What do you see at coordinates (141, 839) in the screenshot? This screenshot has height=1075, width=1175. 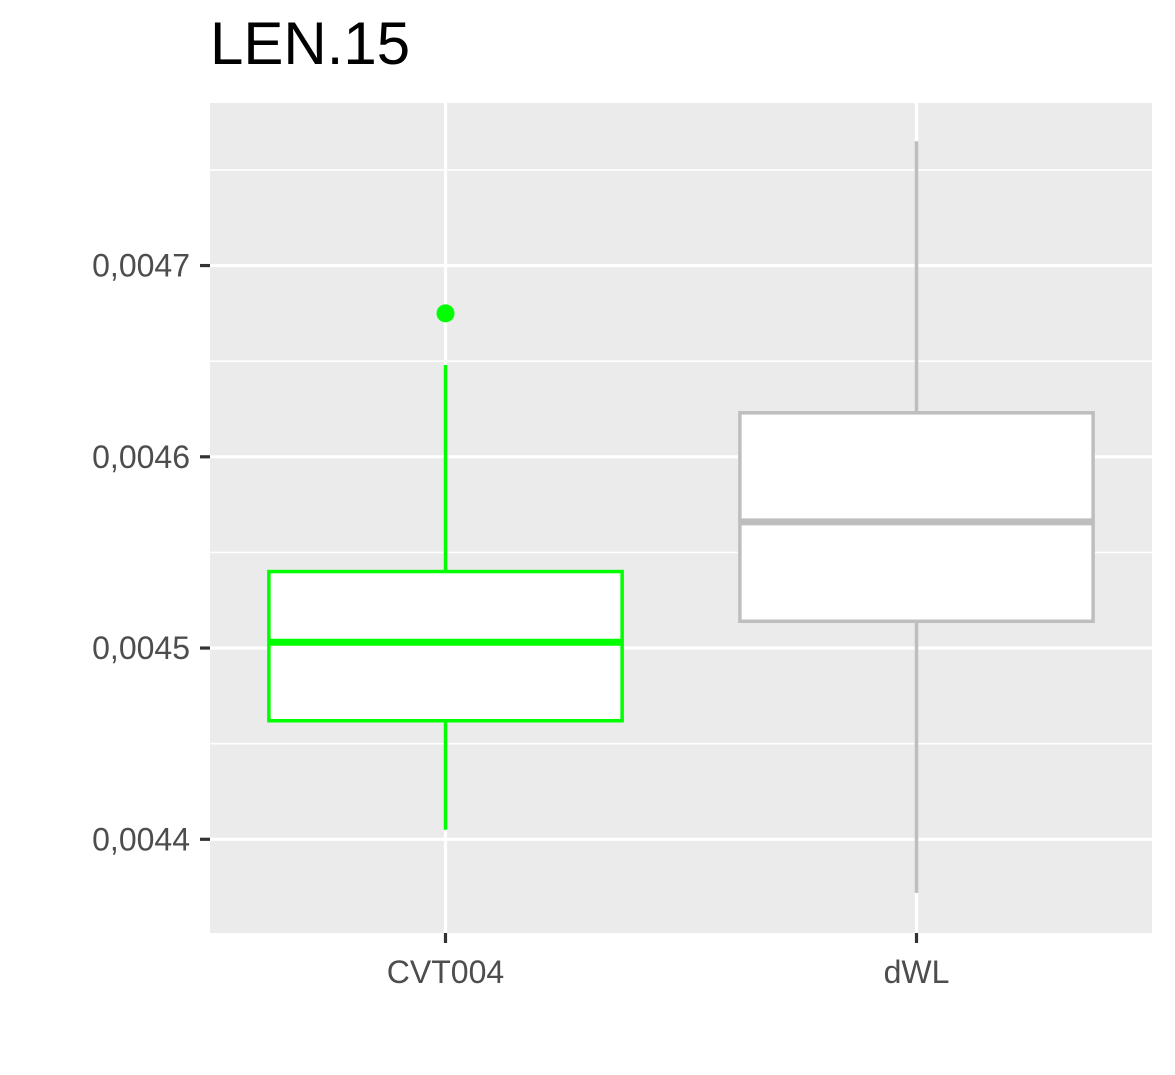 I see `y-tick-label: 0,0044` at bounding box center [141, 839].